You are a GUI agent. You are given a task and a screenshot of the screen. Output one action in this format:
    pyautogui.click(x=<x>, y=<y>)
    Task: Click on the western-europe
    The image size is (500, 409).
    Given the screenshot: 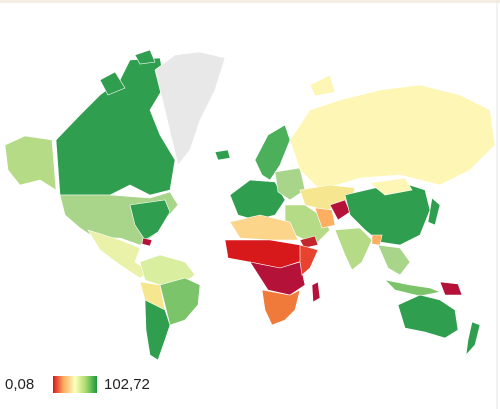 What is the action you would take?
    pyautogui.click(x=257, y=200)
    